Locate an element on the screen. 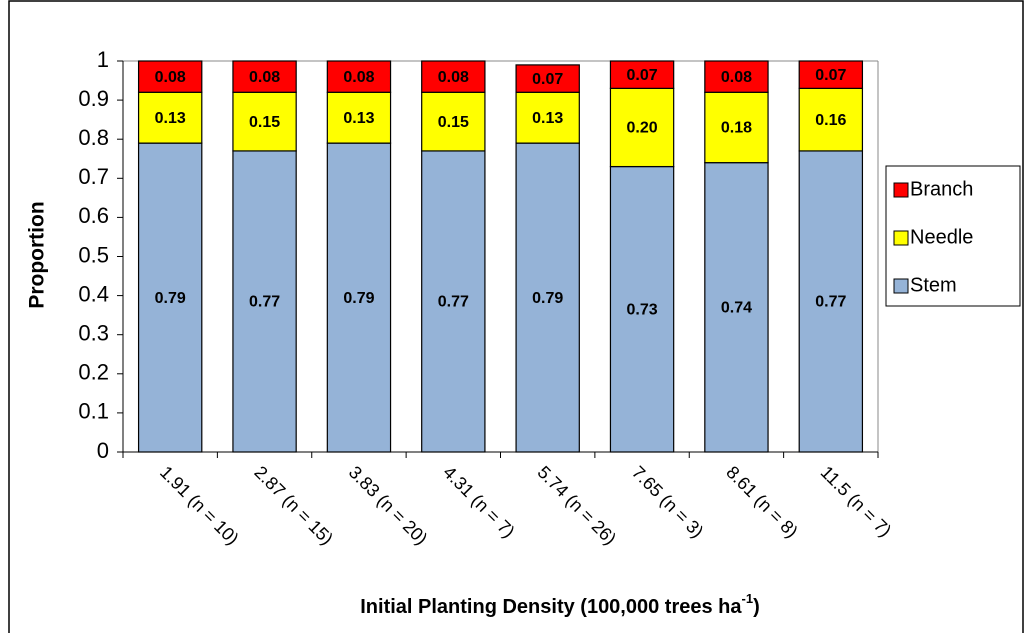 The image size is (1034, 633). value-label: 0.20 is located at coordinates (641, 128).